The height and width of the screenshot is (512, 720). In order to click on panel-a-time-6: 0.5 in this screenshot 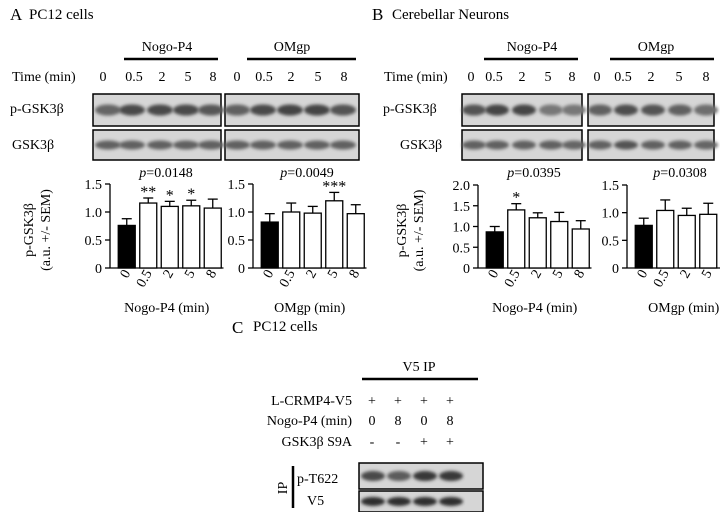, I will do `click(264, 77)`.